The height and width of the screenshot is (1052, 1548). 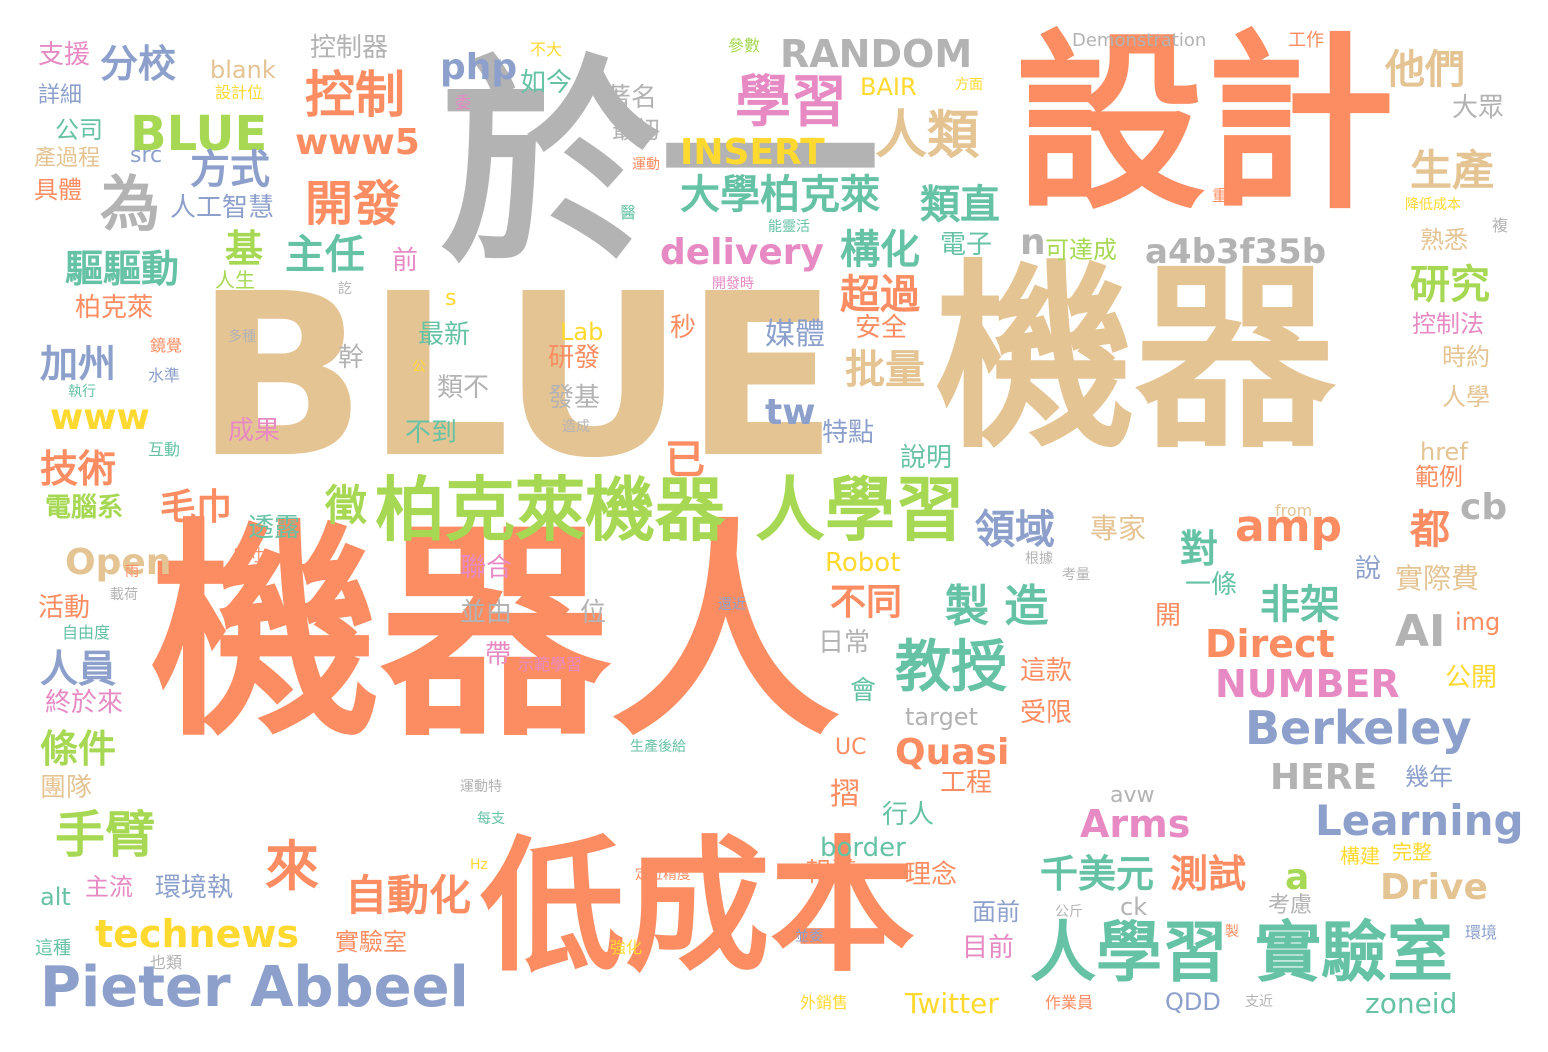 What do you see at coordinates (1220, 195) in the screenshot?
I see `cloud-word: 重` at bounding box center [1220, 195].